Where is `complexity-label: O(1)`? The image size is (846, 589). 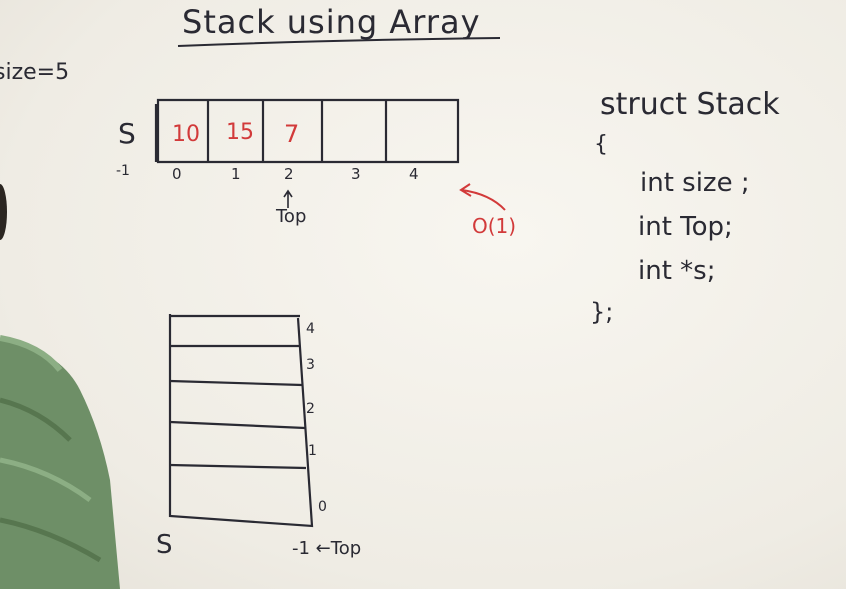
complexity-label: O(1) is located at coordinates (494, 226).